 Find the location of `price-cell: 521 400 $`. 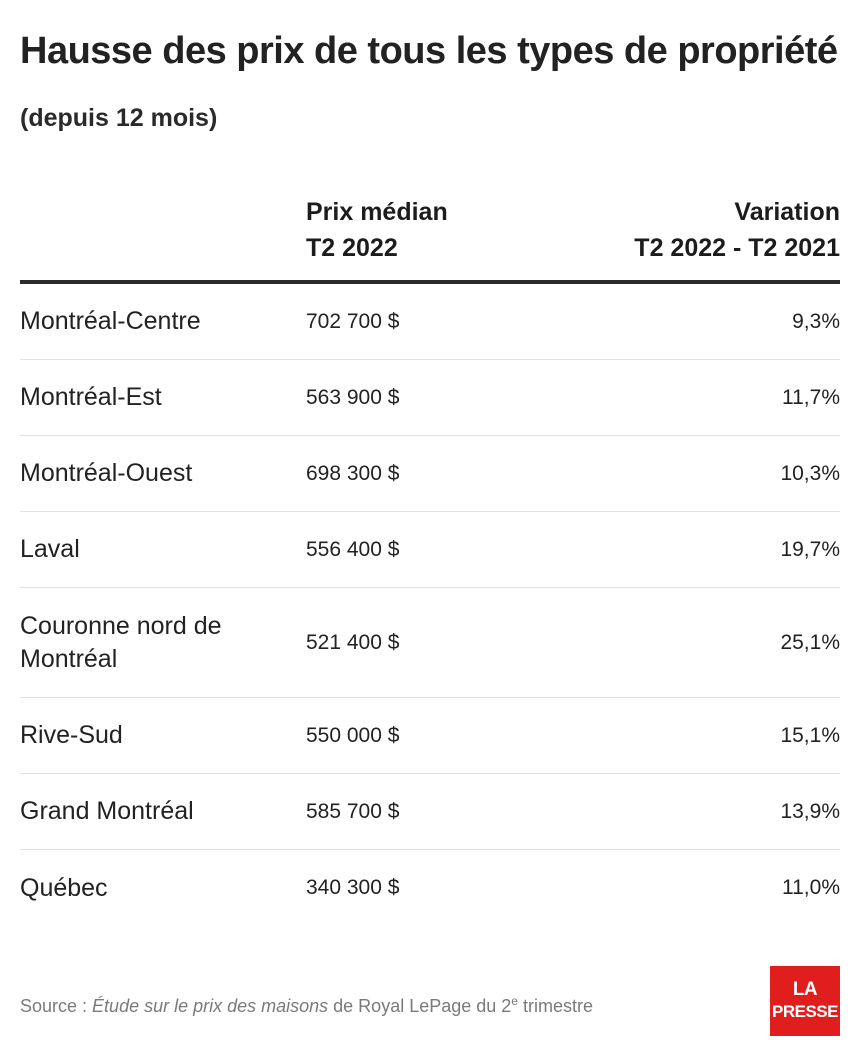

price-cell: 521 400 $ is located at coordinates (353, 642).